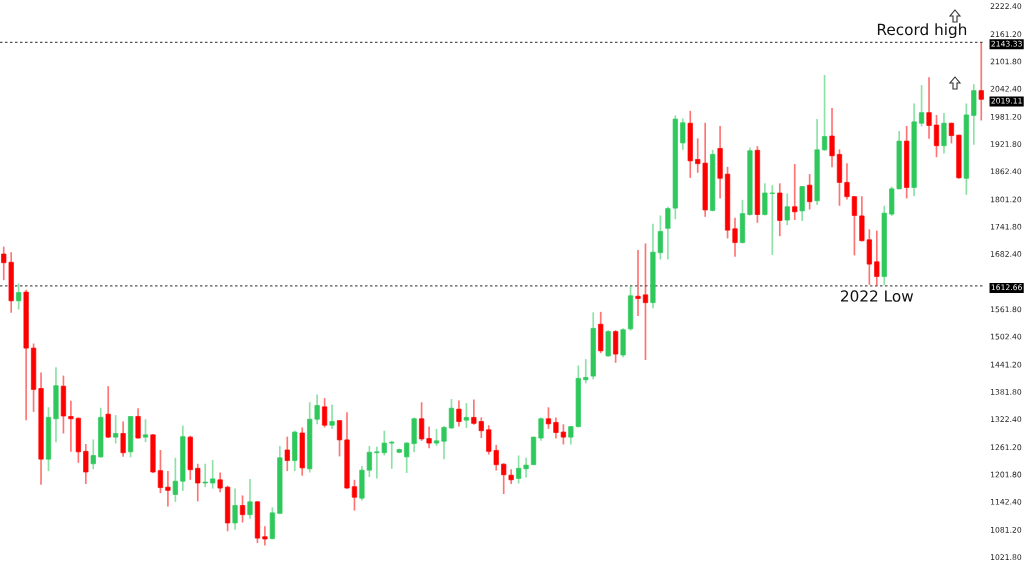 This screenshot has width=1024, height=576. I want to click on ref-line-label: Record high, so click(922, 31).